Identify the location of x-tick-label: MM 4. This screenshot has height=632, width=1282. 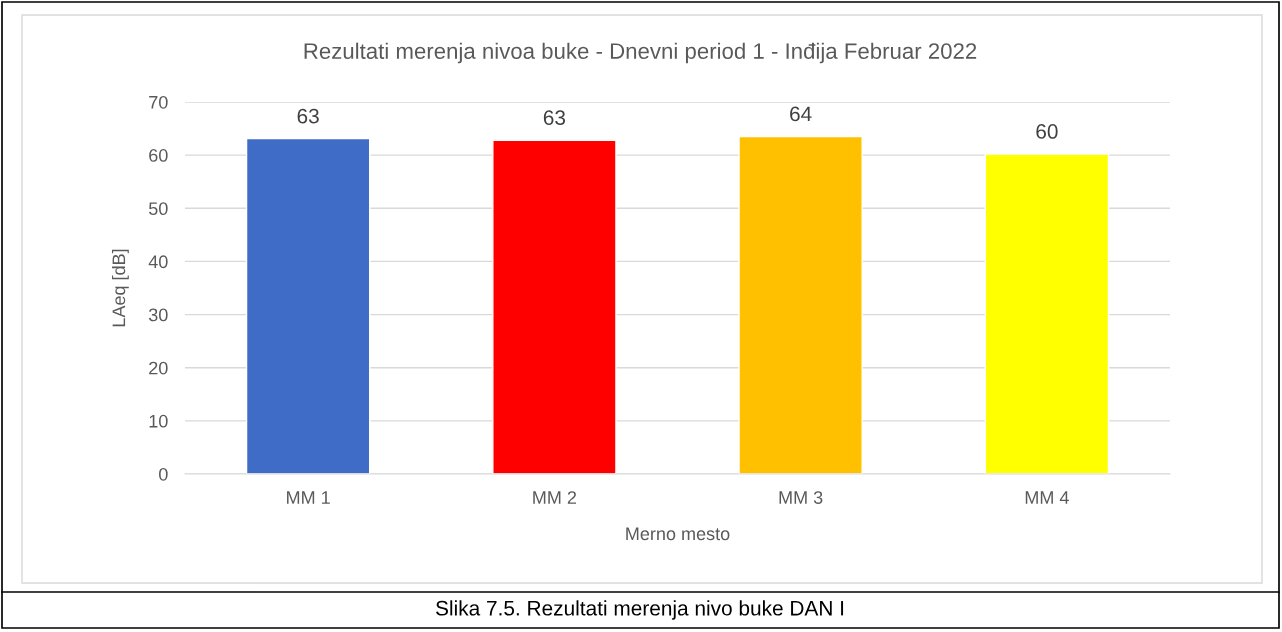
(1047, 497).